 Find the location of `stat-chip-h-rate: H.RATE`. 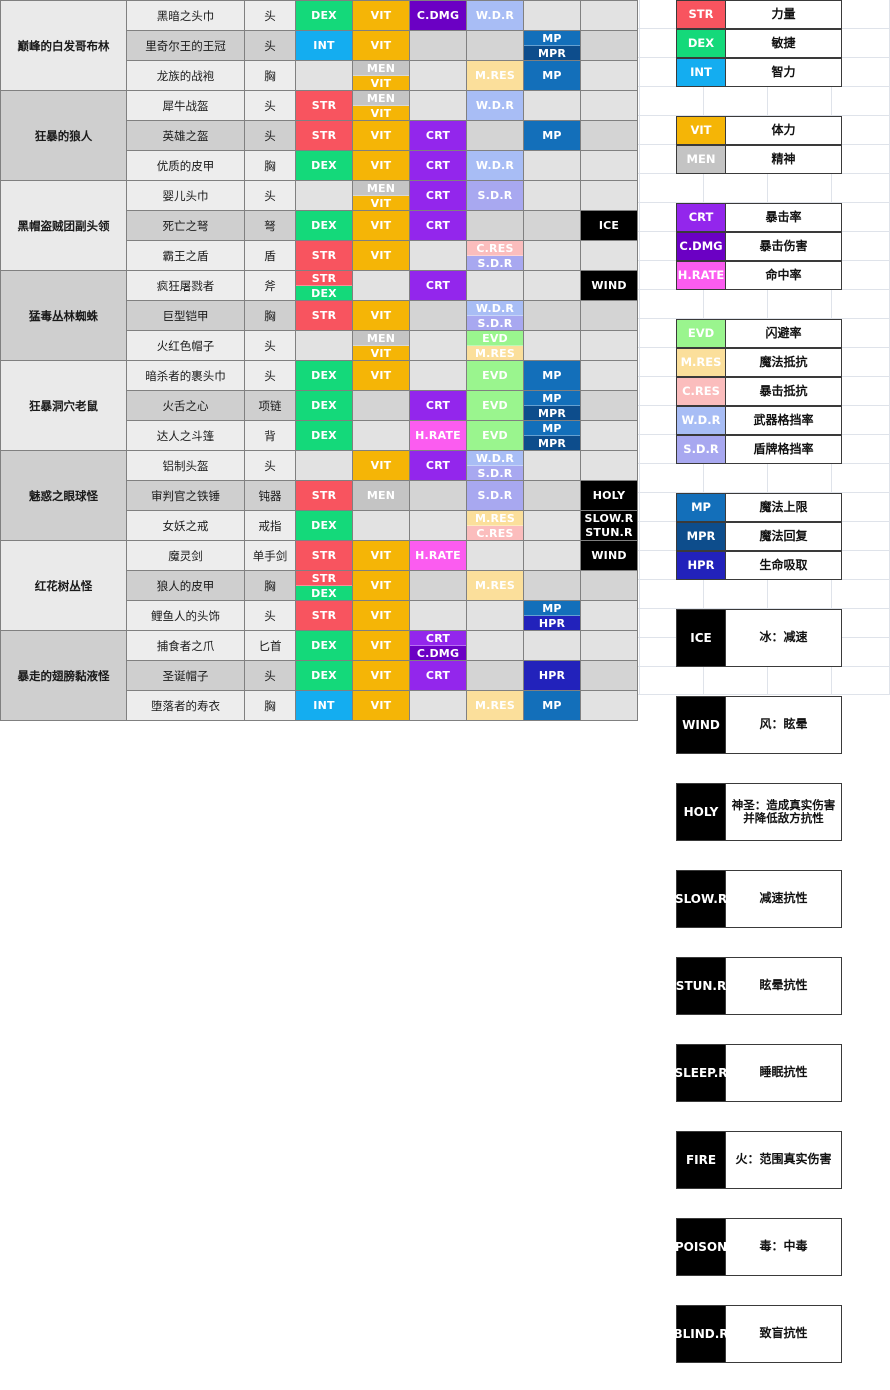

stat-chip-h-rate: H.RATE is located at coordinates (438, 435).